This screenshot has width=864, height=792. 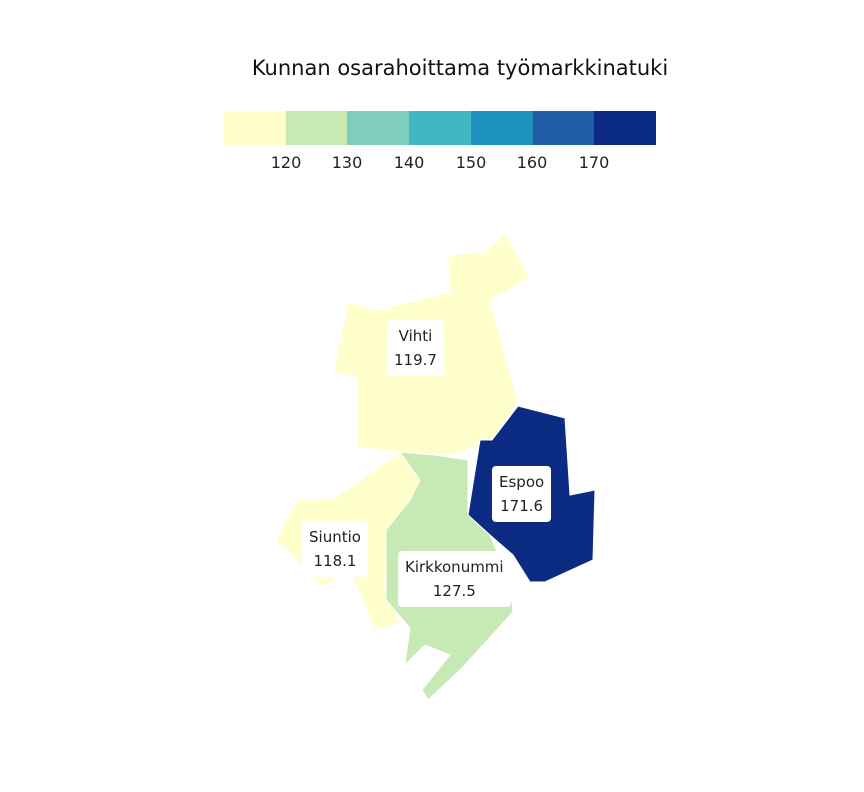 What do you see at coordinates (335, 561) in the screenshot?
I see `region-label-value: 118.1` at bounding box center [335, 561].